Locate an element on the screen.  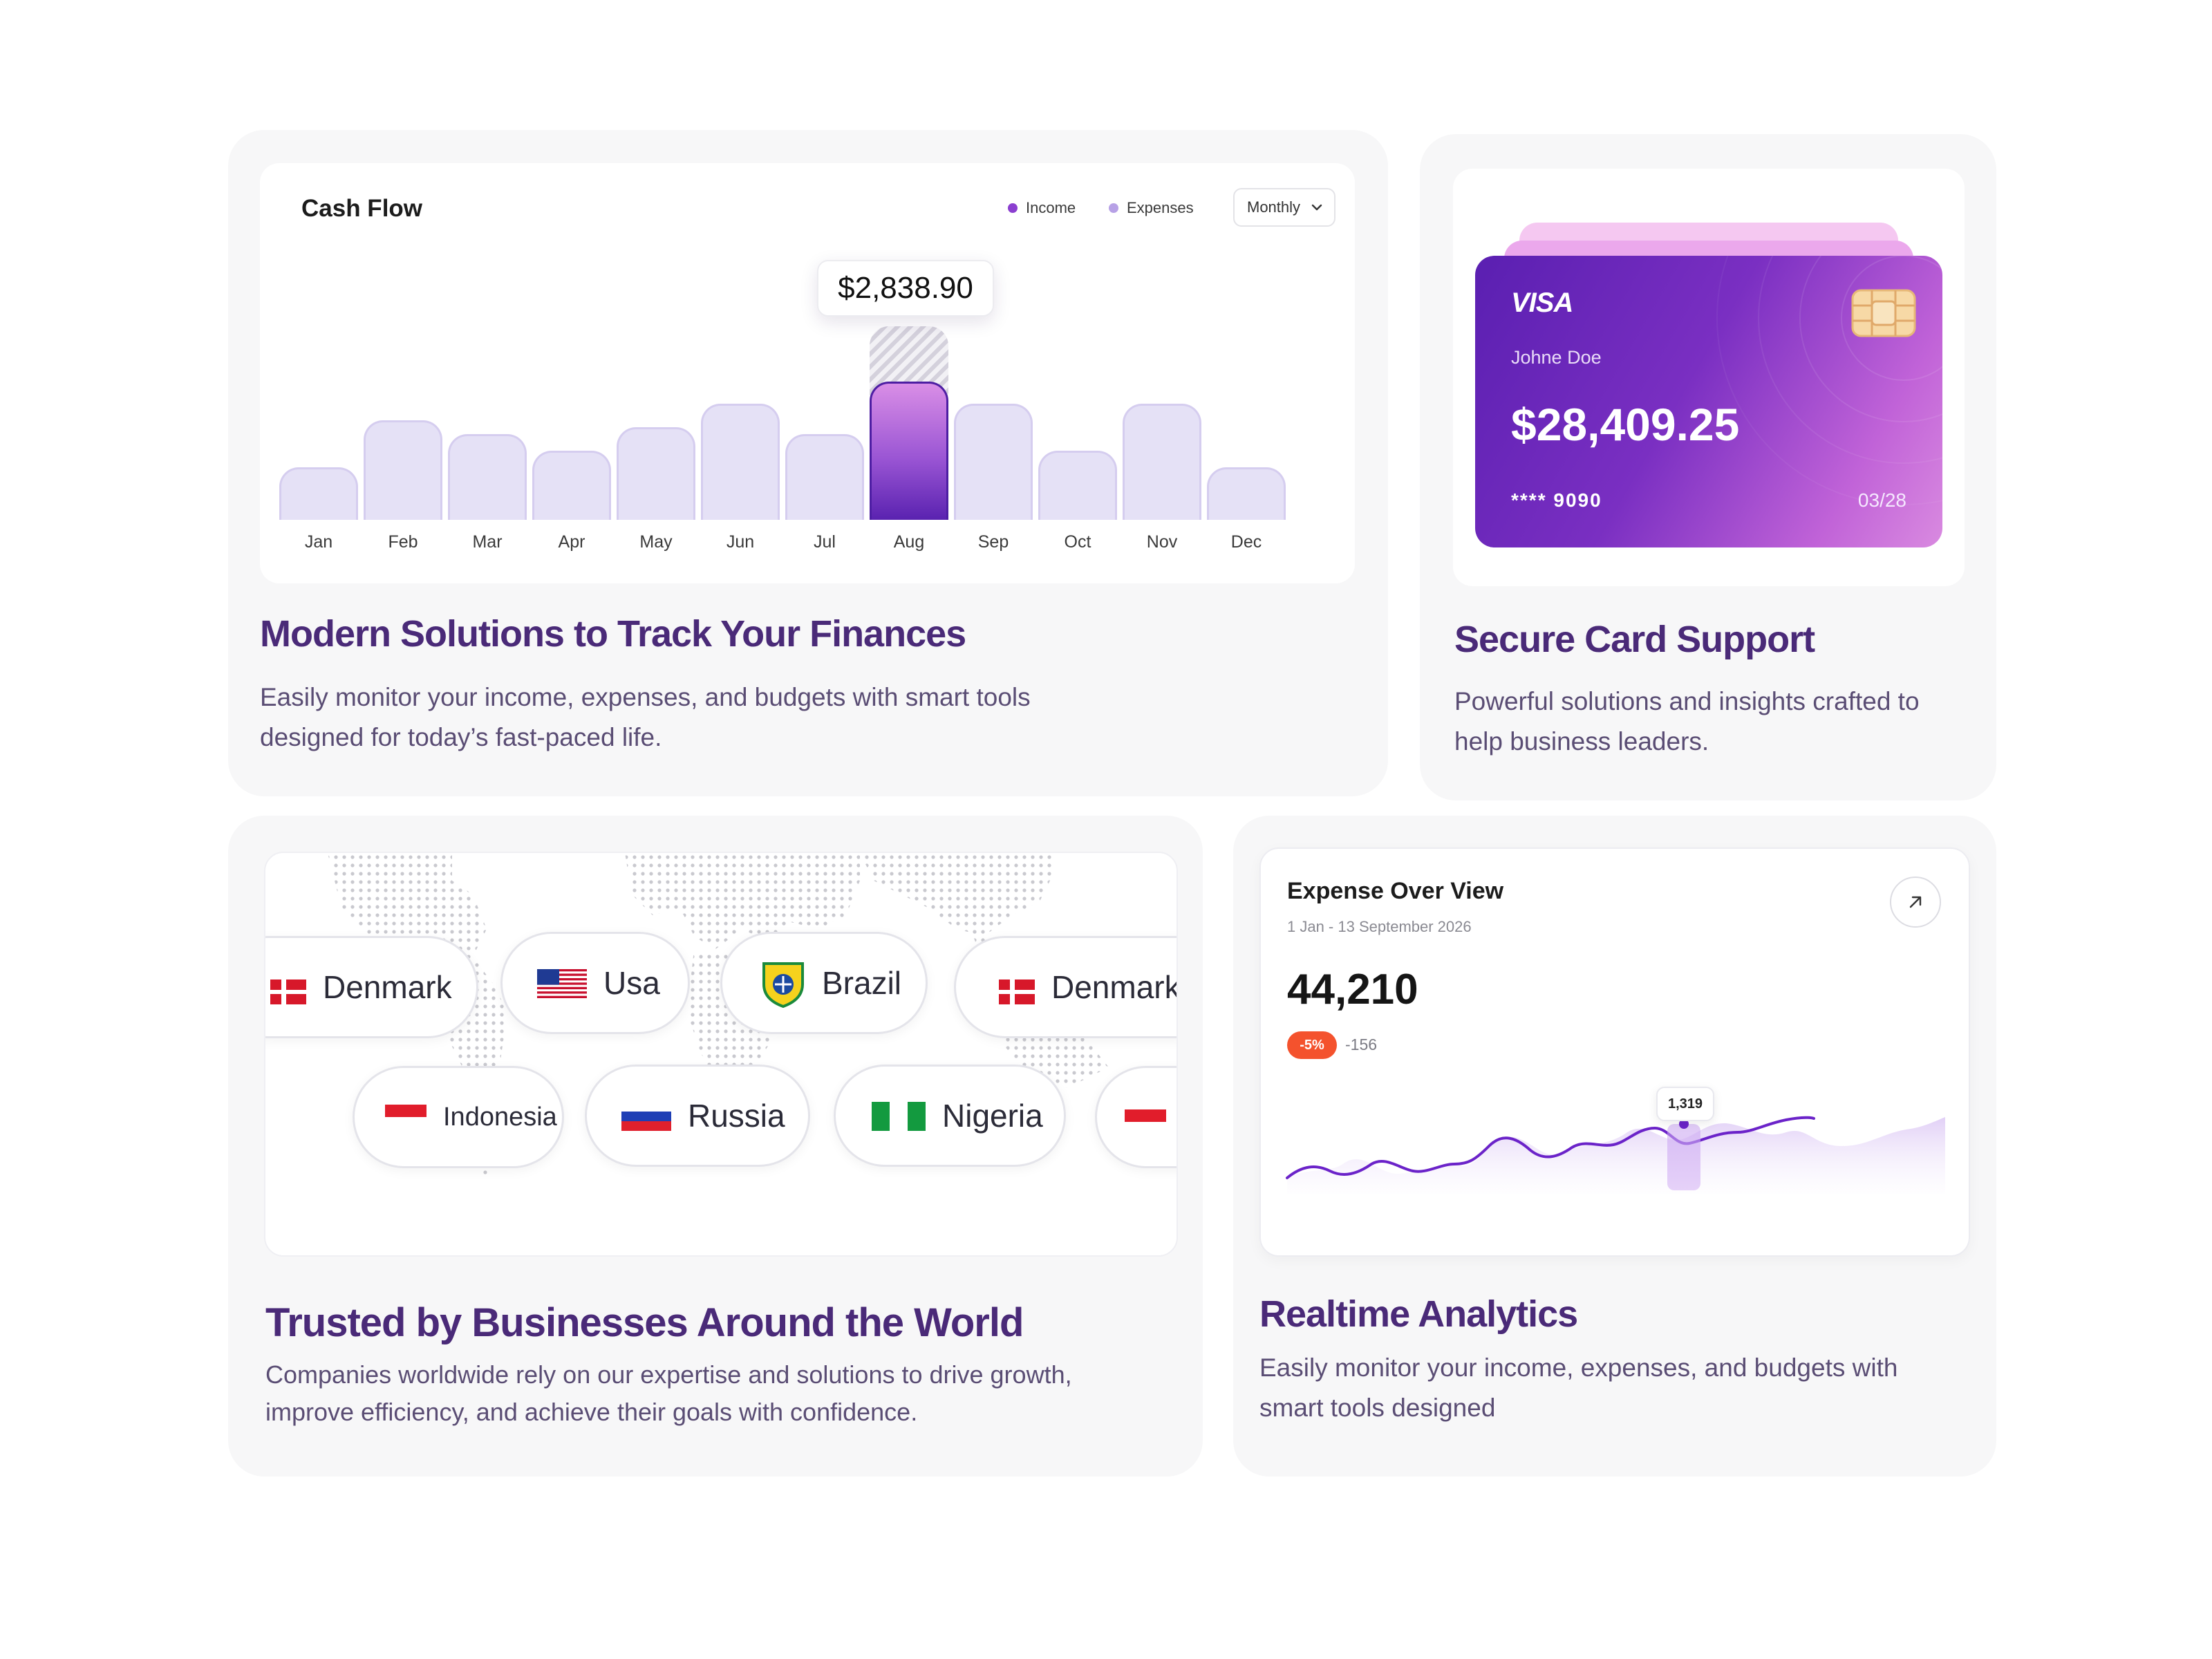
card-balance: $28,409.25 is located at coordinates (1625, 425).